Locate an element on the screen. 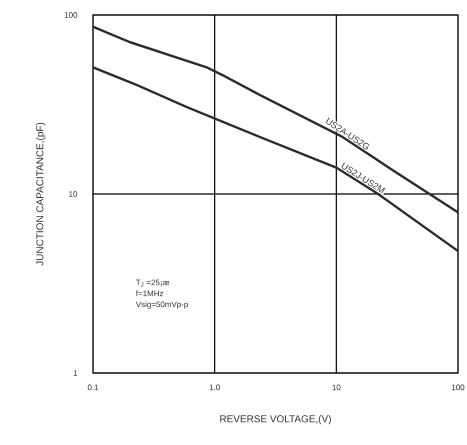 This screenshot has height=445, width=467. x-axis-title: REVERSE VOLTAGE,(V) is located at coordinates (275, 419).